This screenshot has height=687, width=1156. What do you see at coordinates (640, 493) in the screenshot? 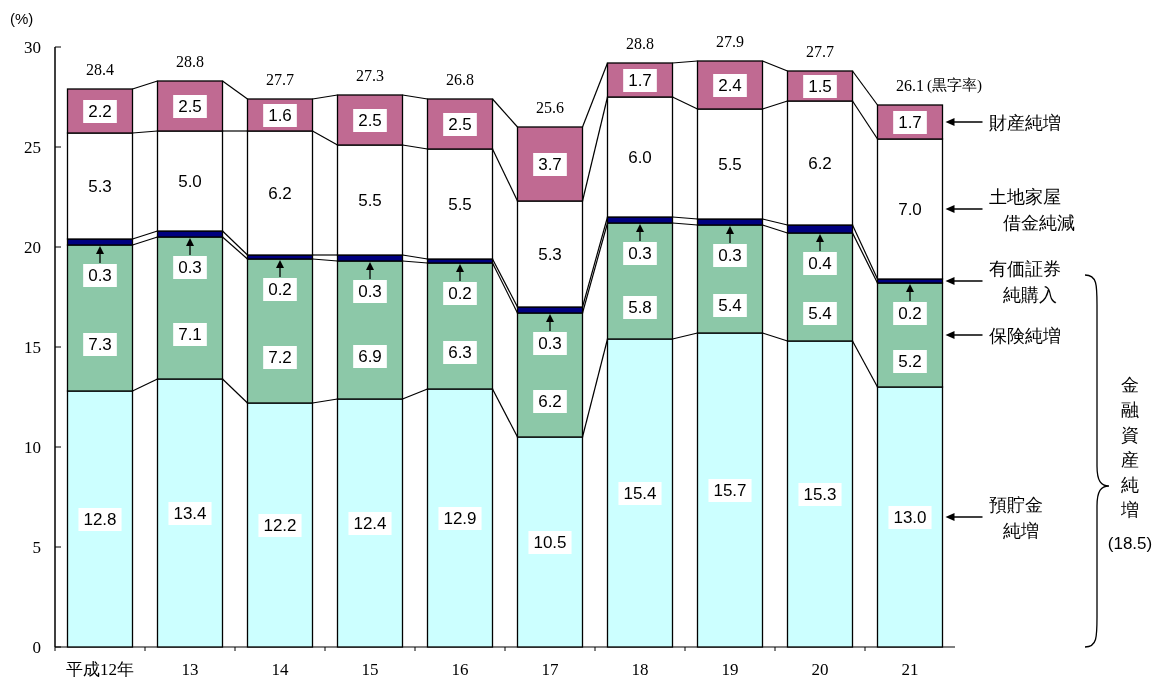
I see `data-label: 15.4` at bounding box center [640, 493].